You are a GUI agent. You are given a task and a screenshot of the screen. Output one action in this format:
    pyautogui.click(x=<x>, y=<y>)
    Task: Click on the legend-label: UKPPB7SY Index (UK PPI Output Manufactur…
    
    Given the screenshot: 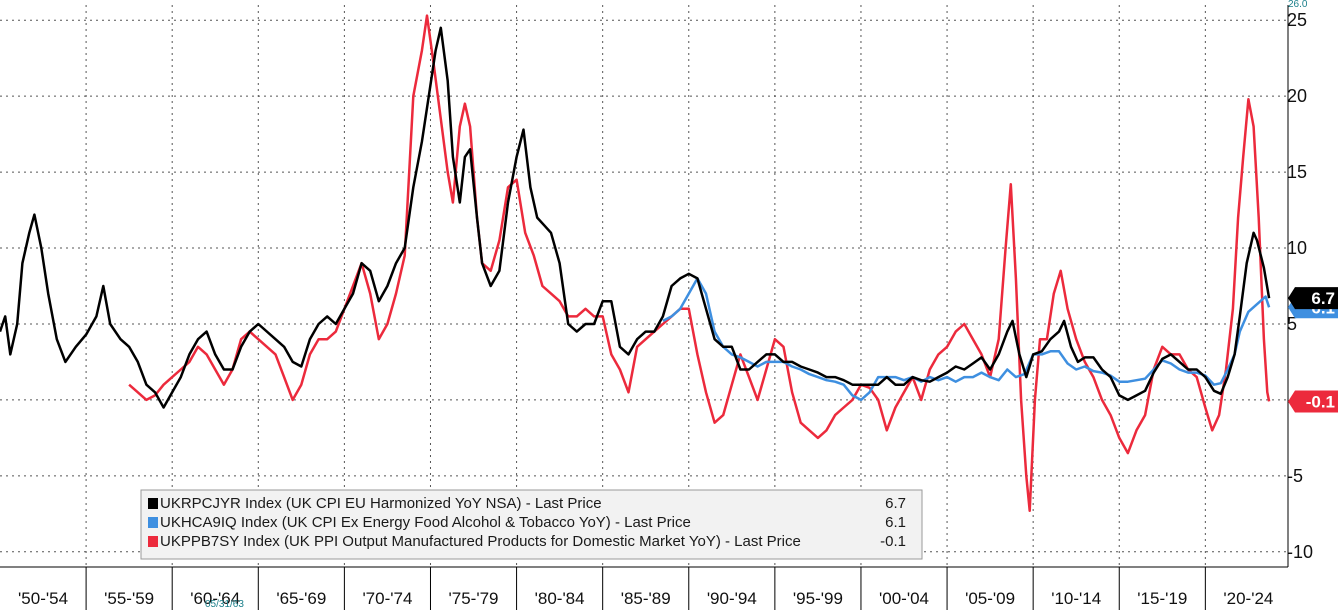 What is the action you would take?
    pyautogui.click(x=480, y=541)
    